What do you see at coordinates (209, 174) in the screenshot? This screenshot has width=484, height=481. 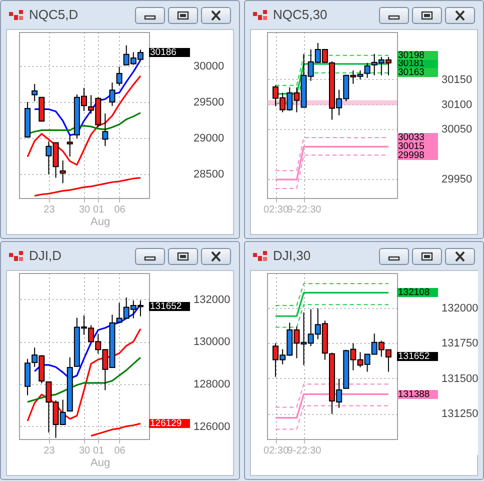 I see `y-tick-label: 28500` at bounding box center [209, 174].